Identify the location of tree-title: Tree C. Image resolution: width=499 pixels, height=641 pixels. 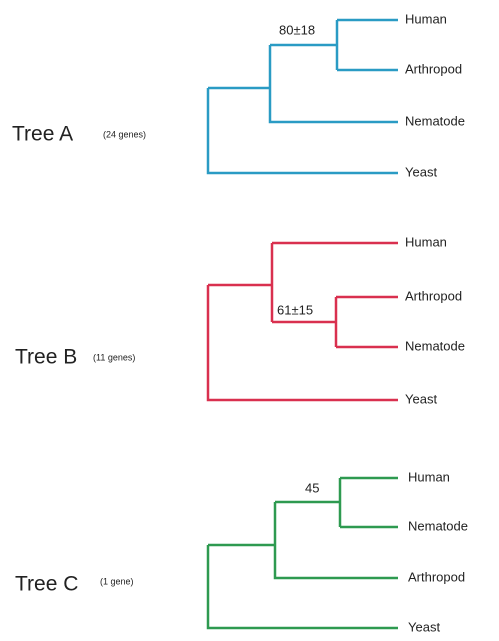
(46, 584).